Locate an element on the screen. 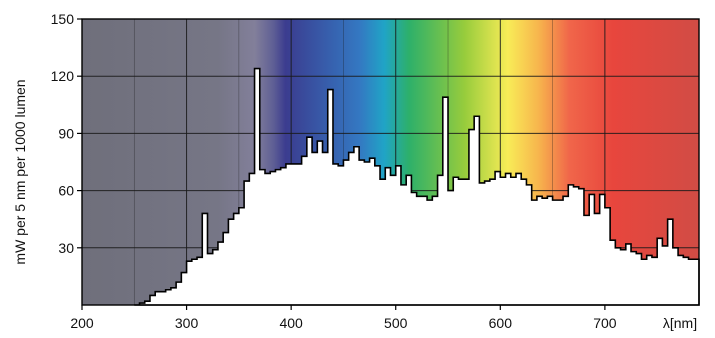  y-tick-label: 30 is located at coordinates (66, 248).